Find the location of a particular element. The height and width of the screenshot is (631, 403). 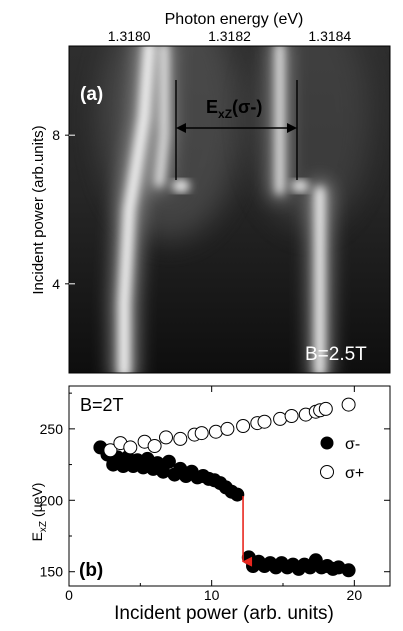

y-tick-label: 150 is located at coordinates (52, 572).